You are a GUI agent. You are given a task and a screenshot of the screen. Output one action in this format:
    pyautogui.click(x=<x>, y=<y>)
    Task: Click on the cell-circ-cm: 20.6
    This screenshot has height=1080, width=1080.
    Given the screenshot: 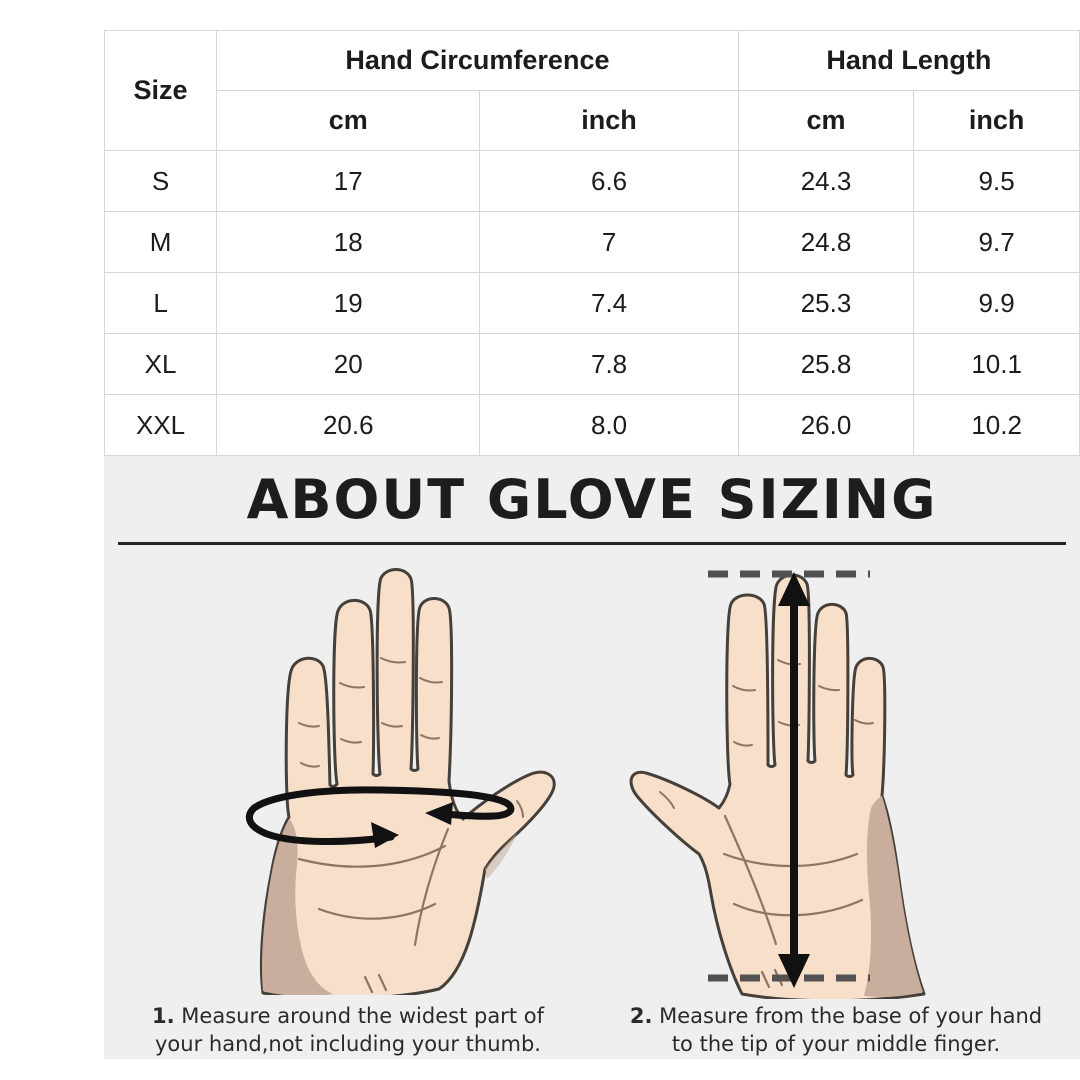 What is the action you would take?
    pyautogui.click(x=348, y=425)
    